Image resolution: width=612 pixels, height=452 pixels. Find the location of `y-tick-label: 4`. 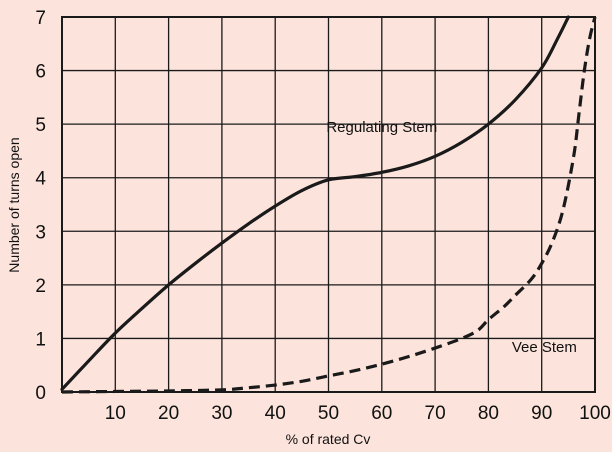

y-tick-label: 4 is located at coordinates (40, 179).